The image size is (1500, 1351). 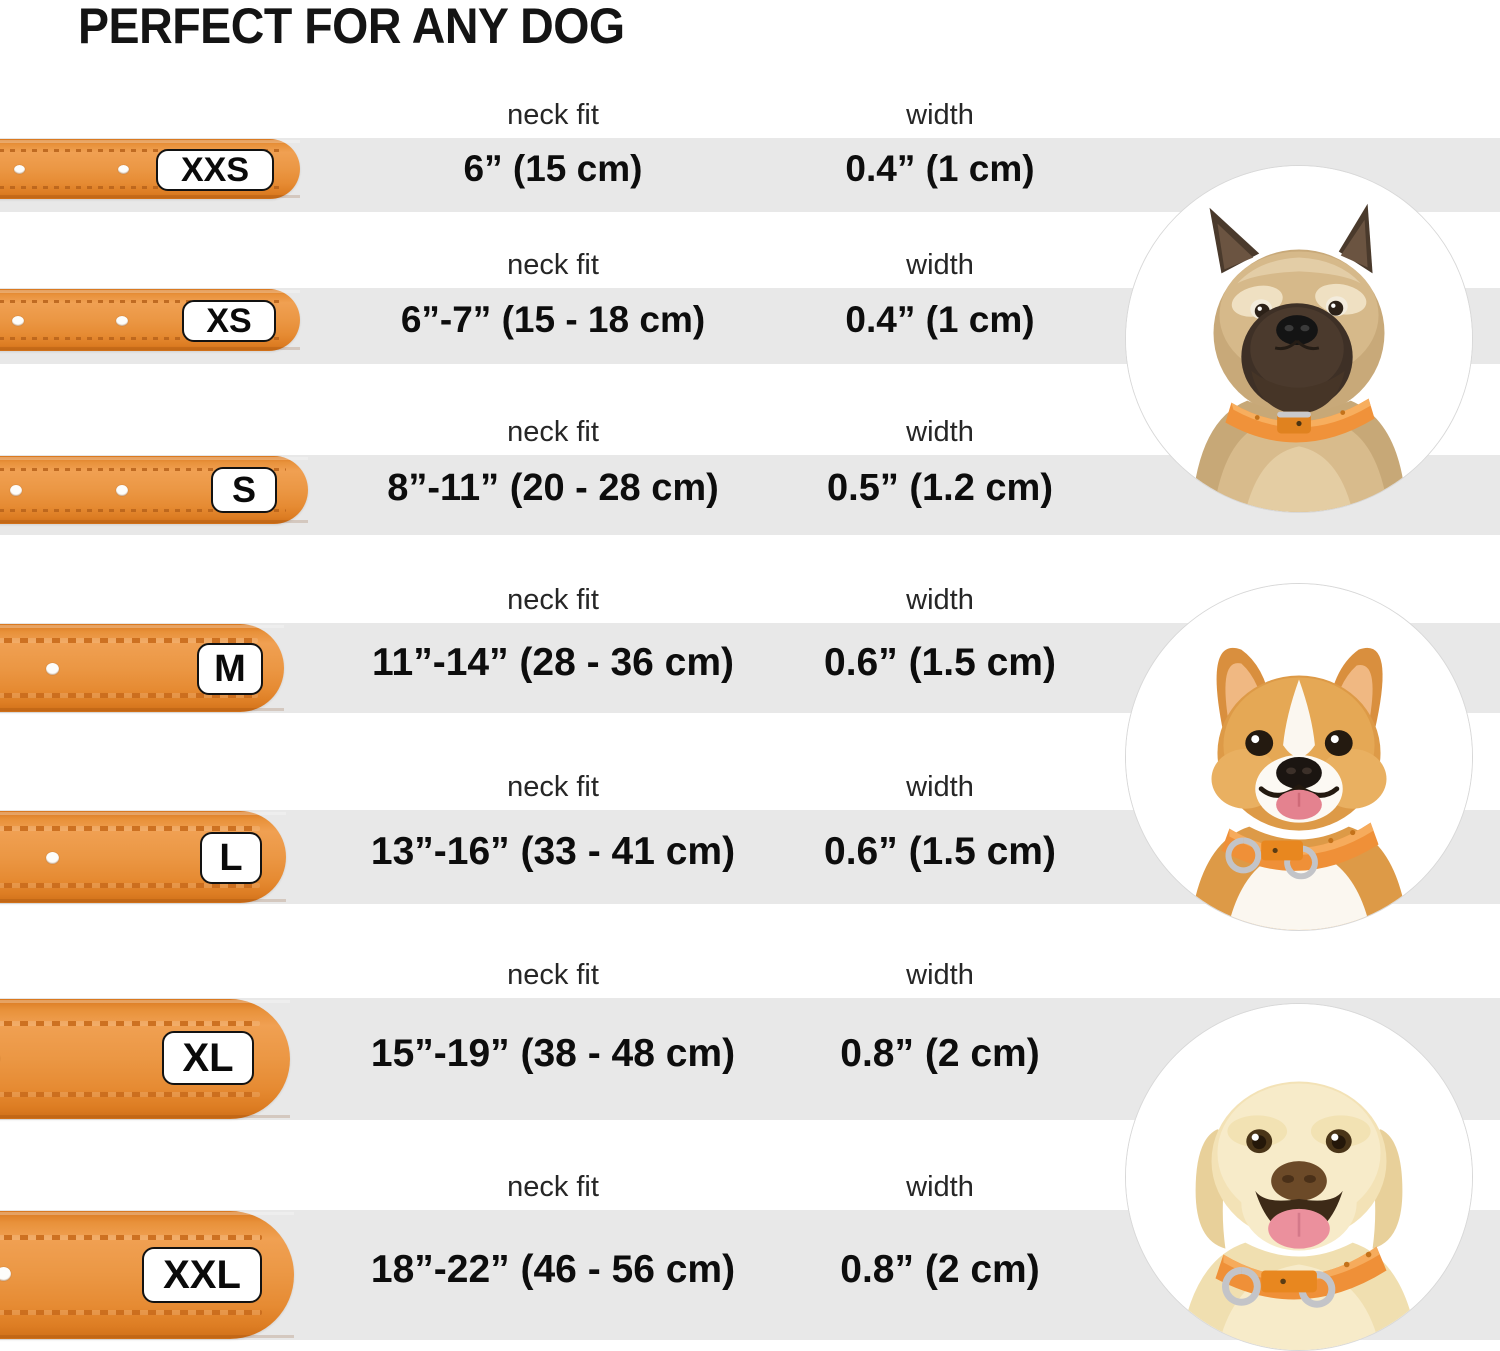 What do you see at coordinates (940, 488) in the screenshot?
I see `width-value: 0.5” (1.2 cm)` at bounding box center [940, 488].